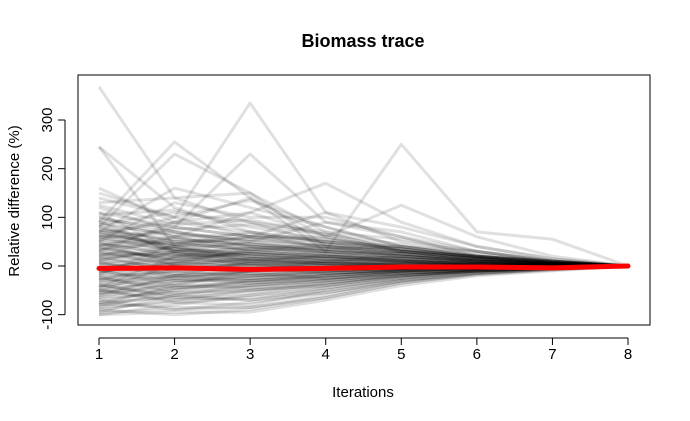 This screenshot has height=421, width=690. I want to click on mean-trace-line, so click(363, 267).